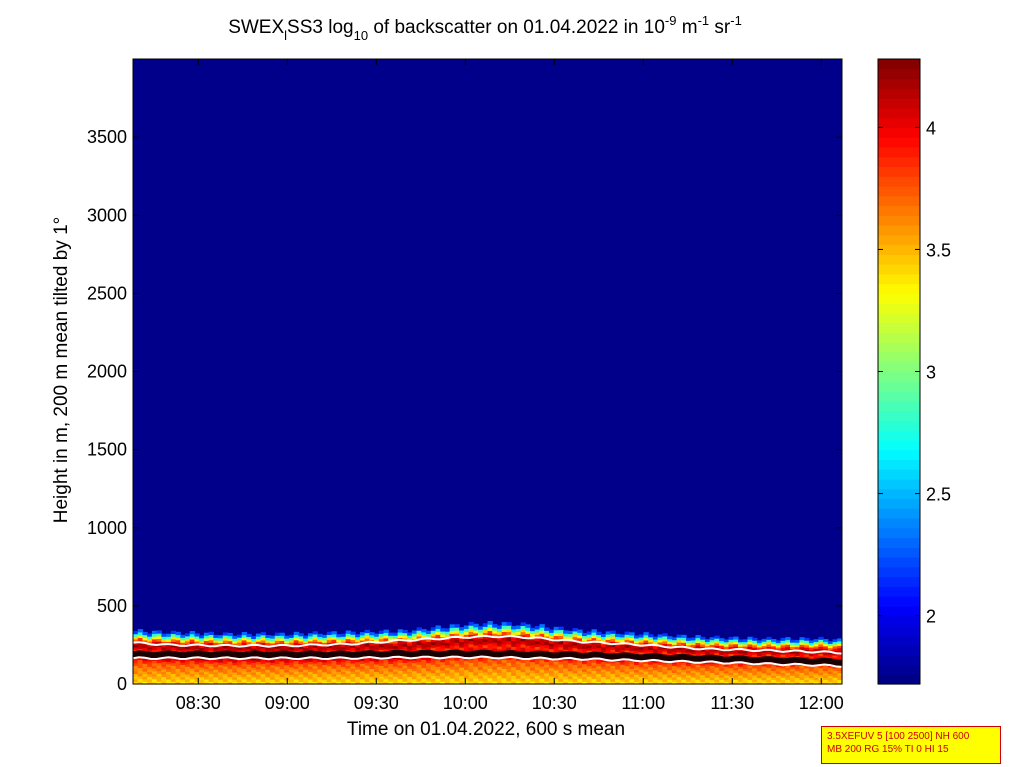  Describe the element at coordinates (931, 373) in the screenshot. I see `colorbar-tick-label: 3` at that location.